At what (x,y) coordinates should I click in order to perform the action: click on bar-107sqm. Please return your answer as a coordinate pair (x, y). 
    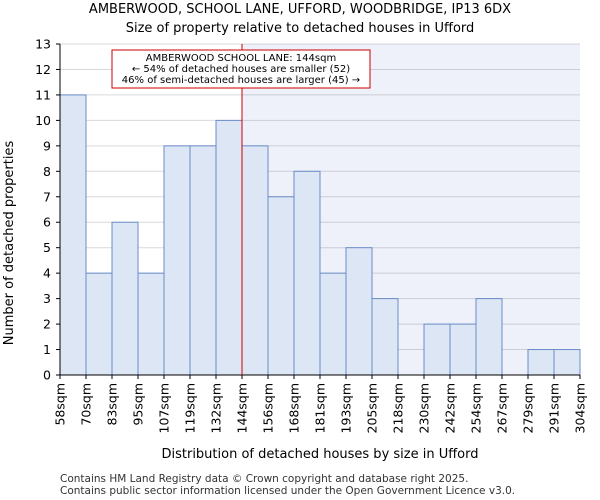
    Looking at the image, I should click on (177, 260).